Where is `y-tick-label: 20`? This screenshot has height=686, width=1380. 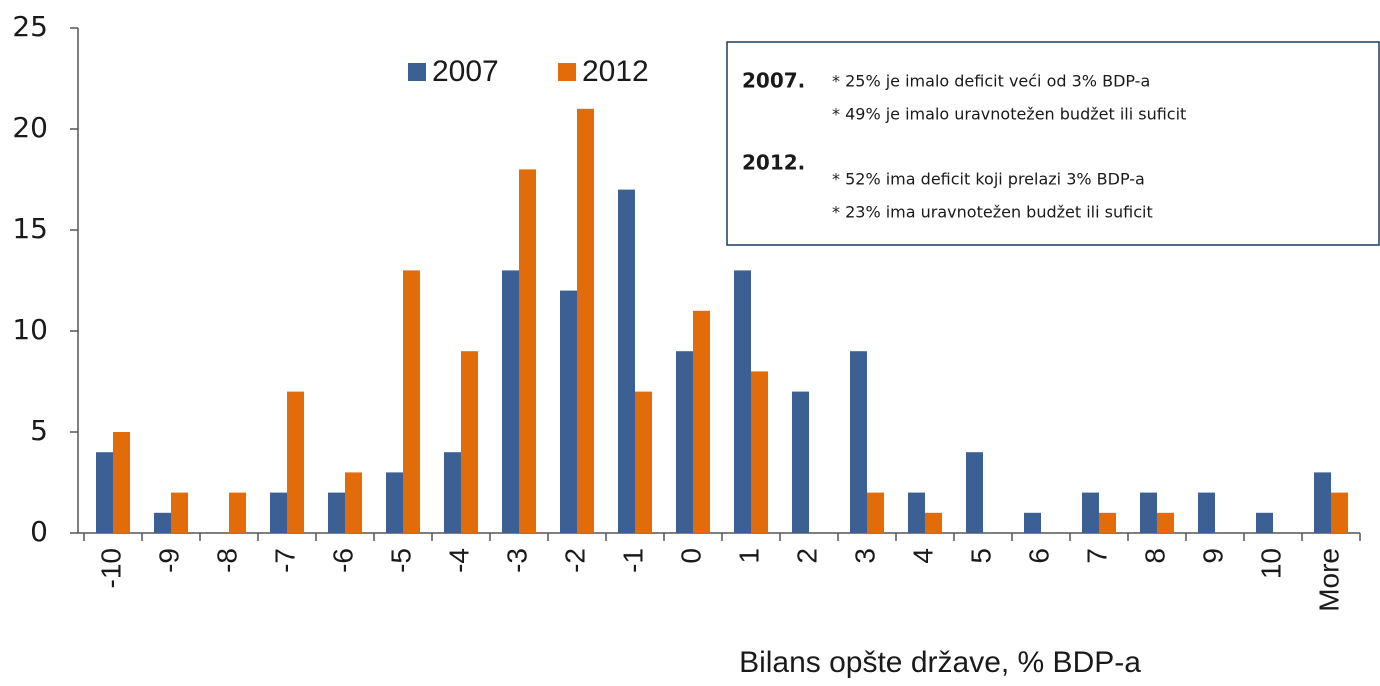 y-tick-label: 20 is located at coordinates (30, 127).